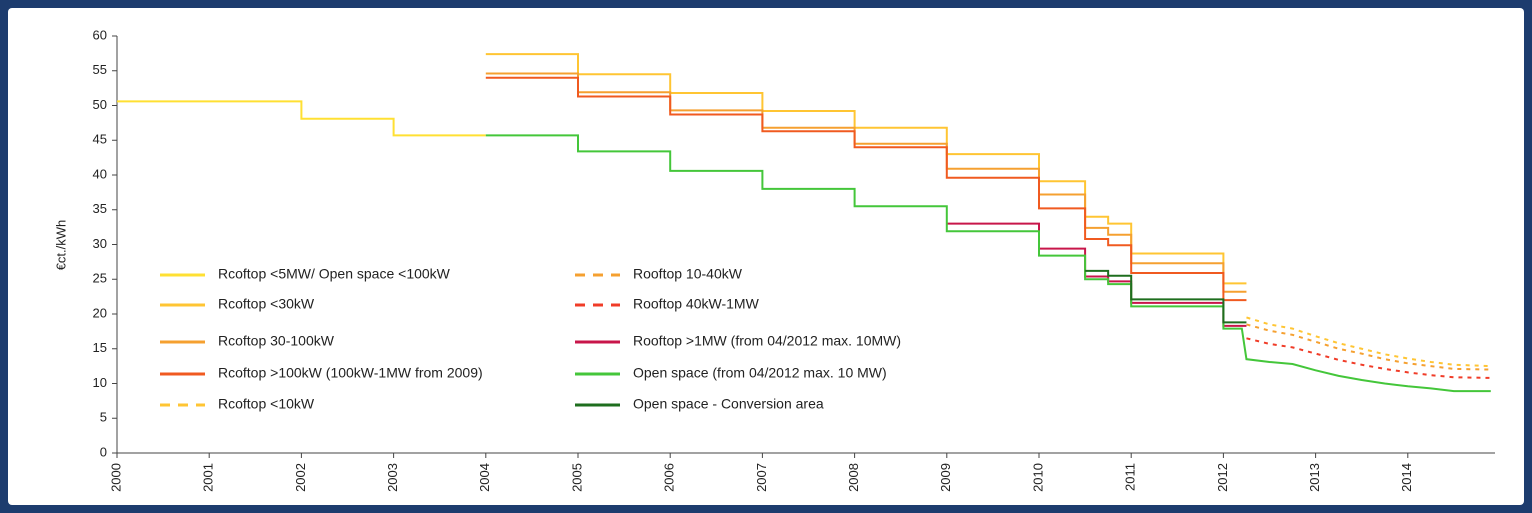  I want to click on legend-label: Rcoftop >100kW (100kW-1MW from 2009), so click(350, 373).